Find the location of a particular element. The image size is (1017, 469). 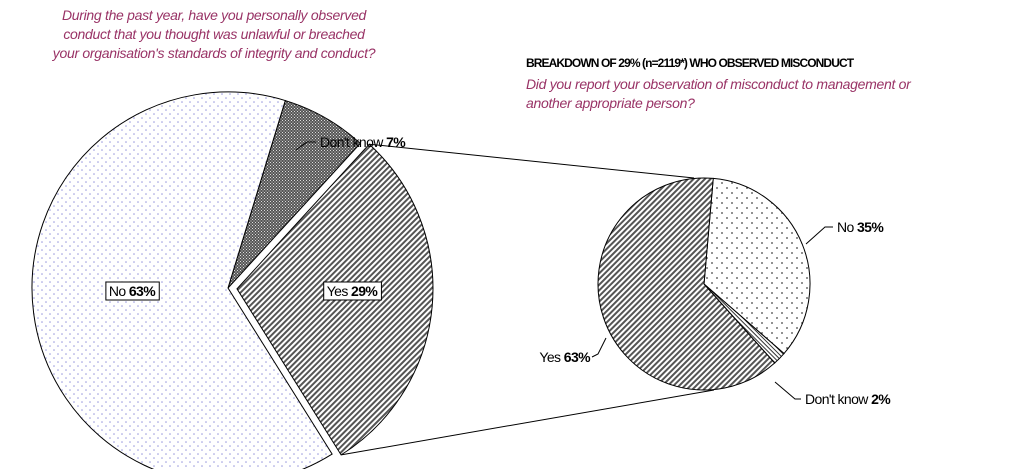

right-leader-no is located at coordinates (819, 235).